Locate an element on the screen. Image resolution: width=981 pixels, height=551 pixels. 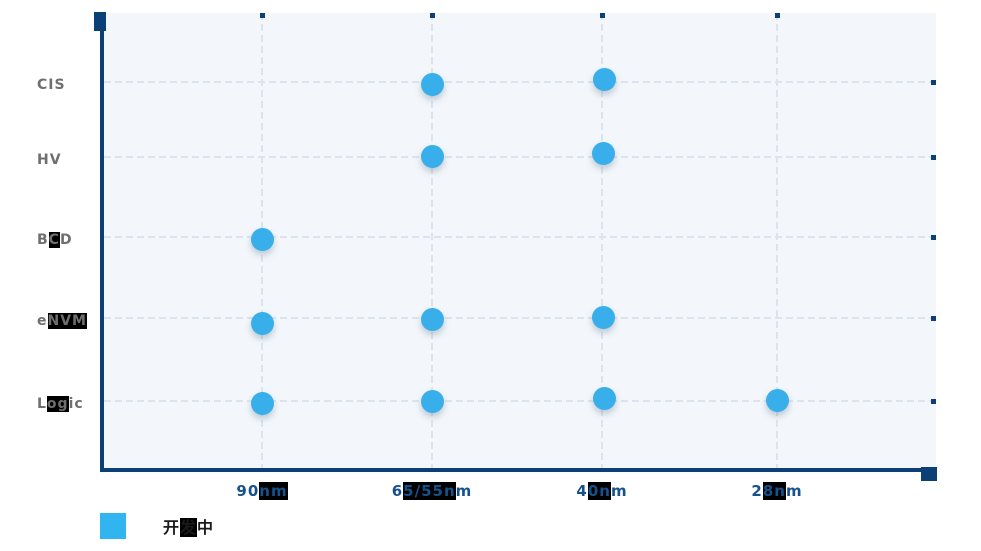
label-segment: 6 is located at coordinates (397, 491).